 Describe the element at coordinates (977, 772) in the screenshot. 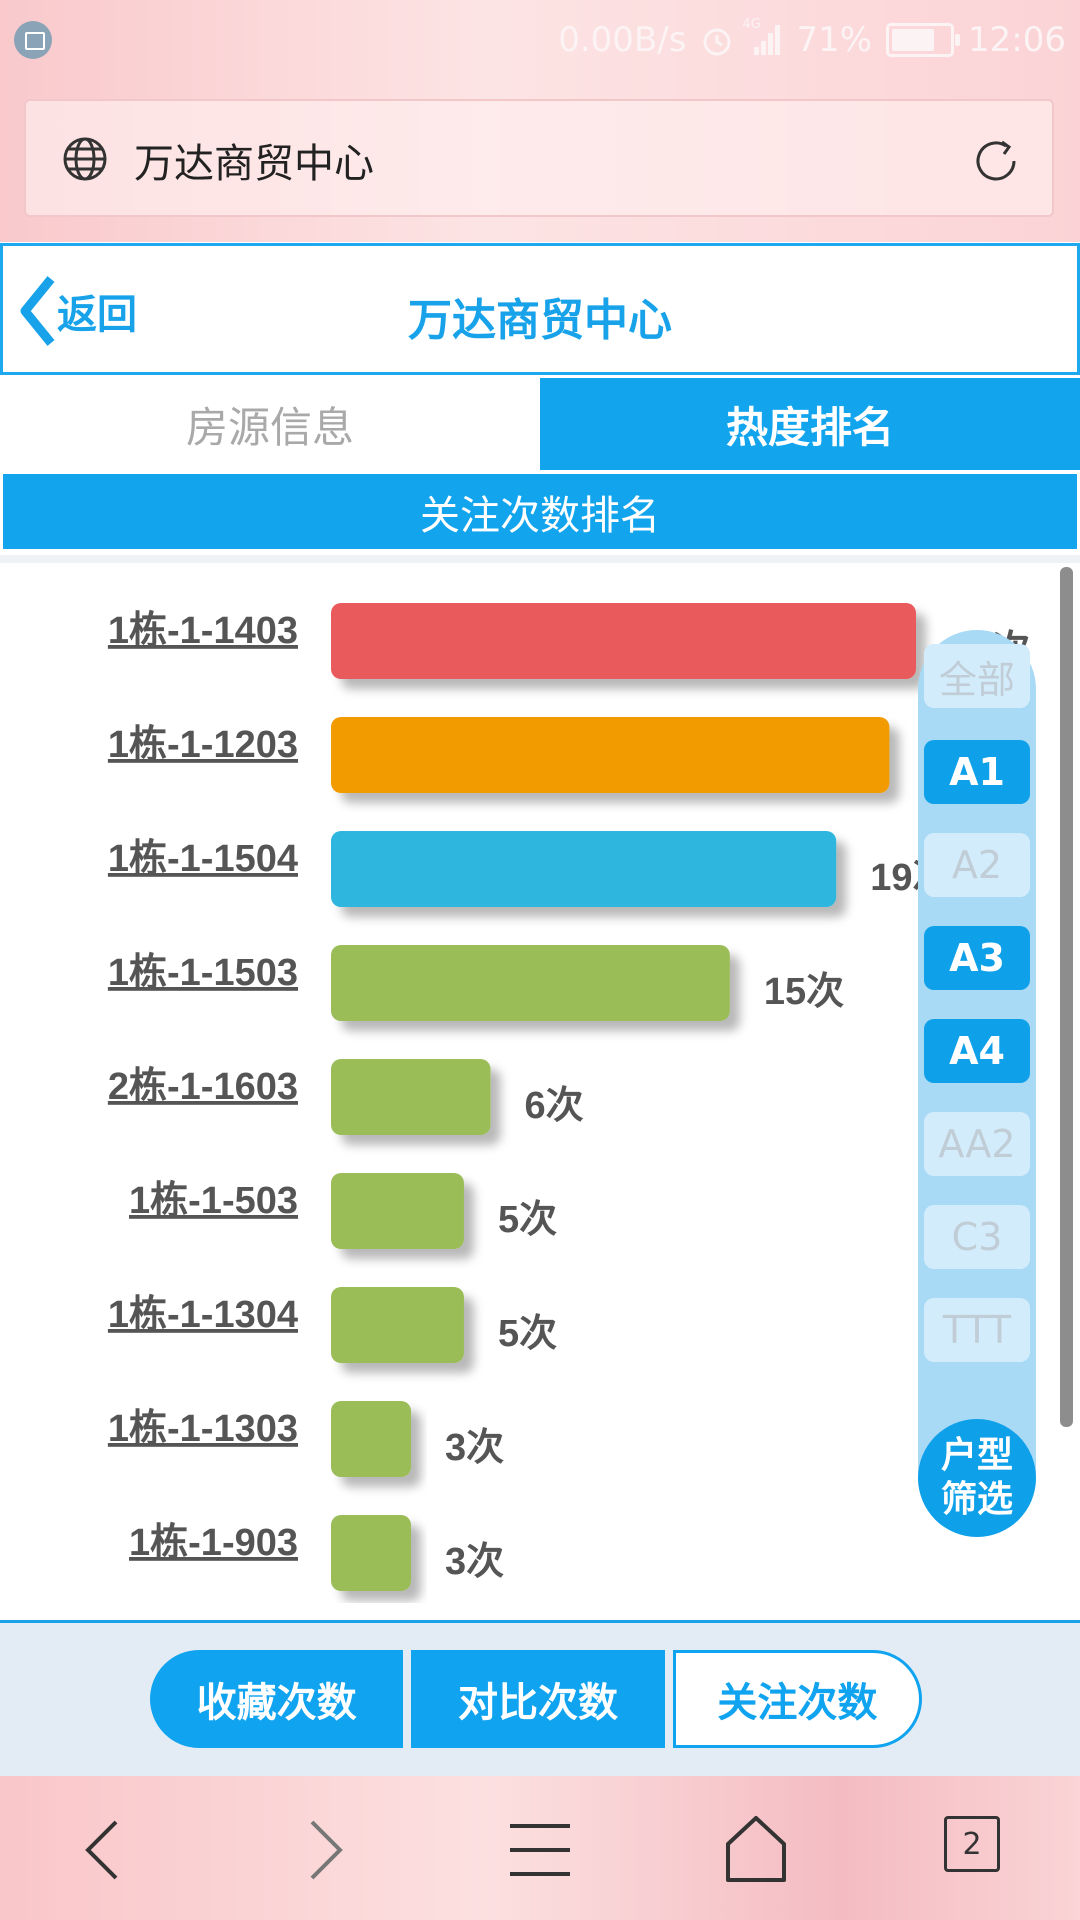

I see `filter-option: A1` at that location.